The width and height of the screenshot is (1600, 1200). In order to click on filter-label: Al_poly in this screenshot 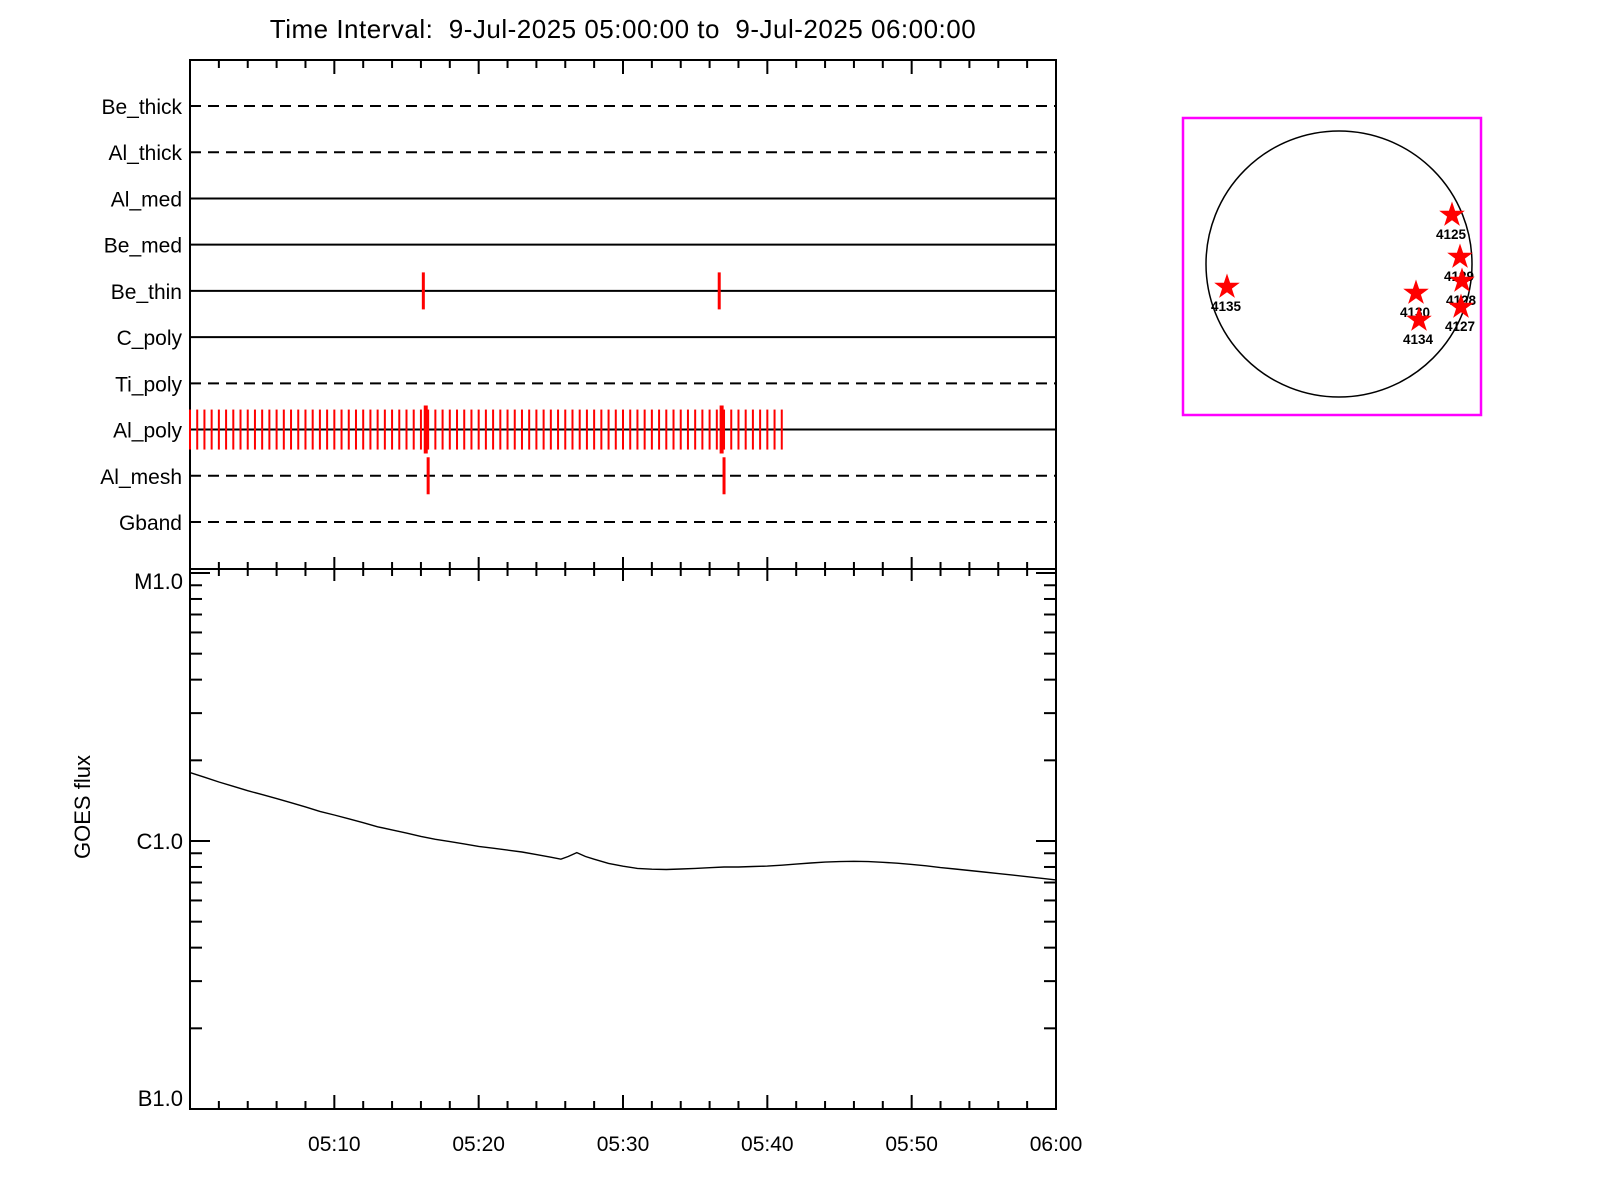, I will do `click(147, 431)`.